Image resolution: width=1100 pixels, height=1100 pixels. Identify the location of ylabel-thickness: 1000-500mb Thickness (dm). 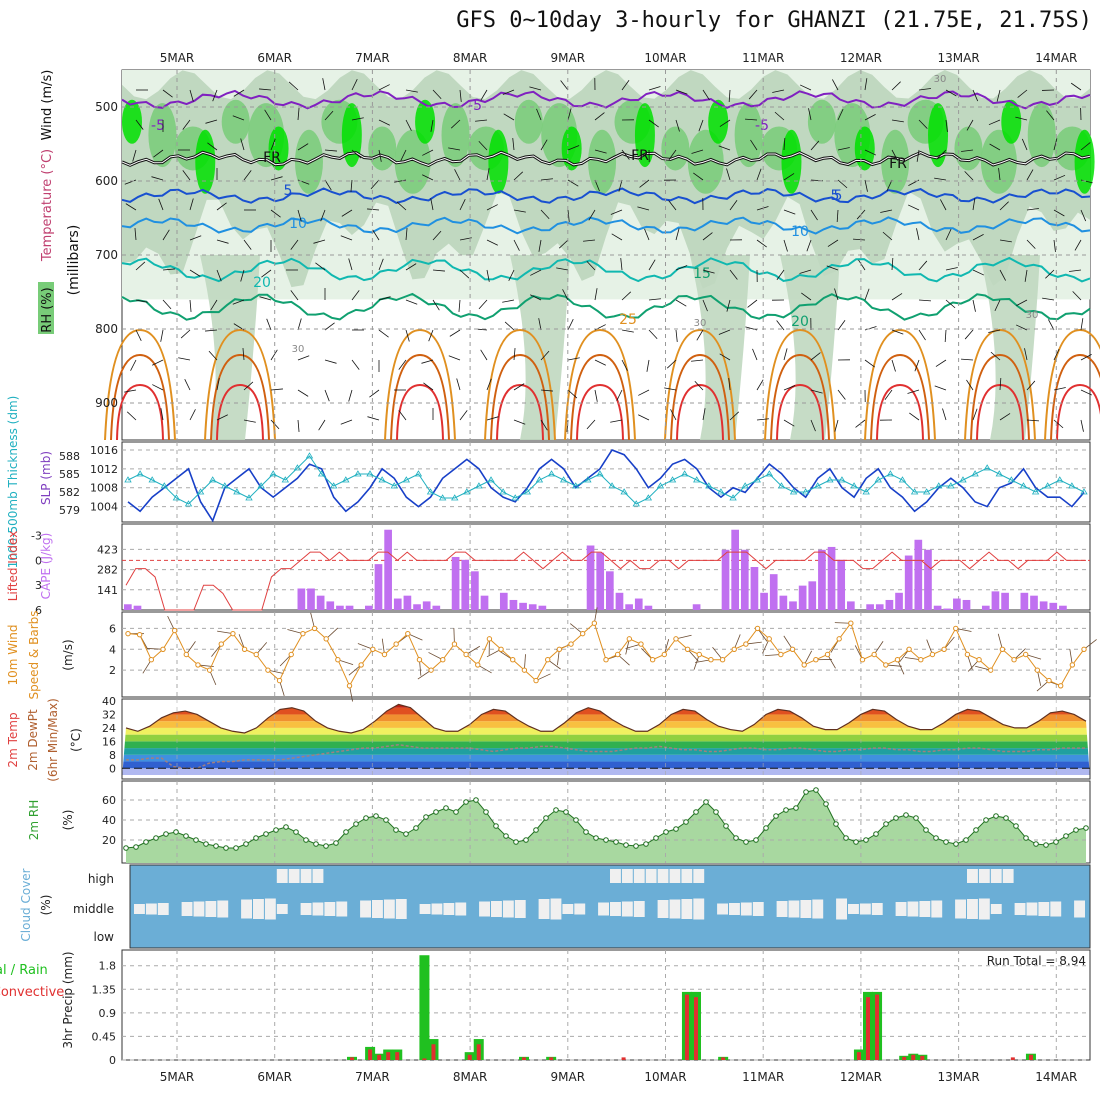
(13, 482).